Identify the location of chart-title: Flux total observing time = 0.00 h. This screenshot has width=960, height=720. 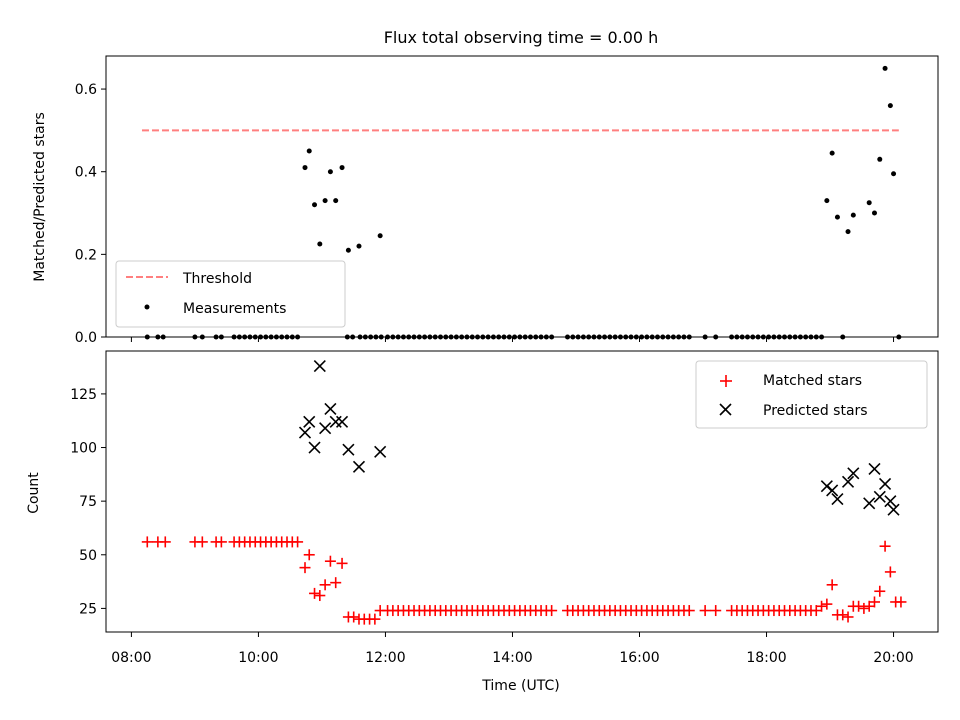
(521, 37).